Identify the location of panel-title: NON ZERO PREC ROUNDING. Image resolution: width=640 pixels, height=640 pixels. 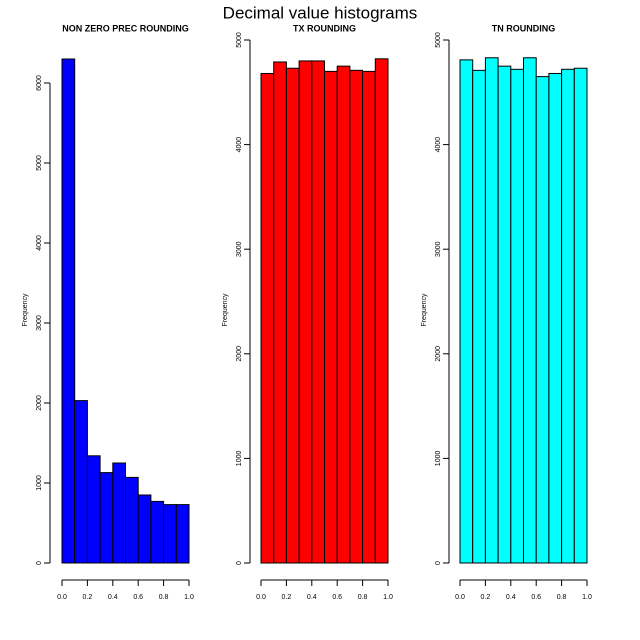
(125, 28).